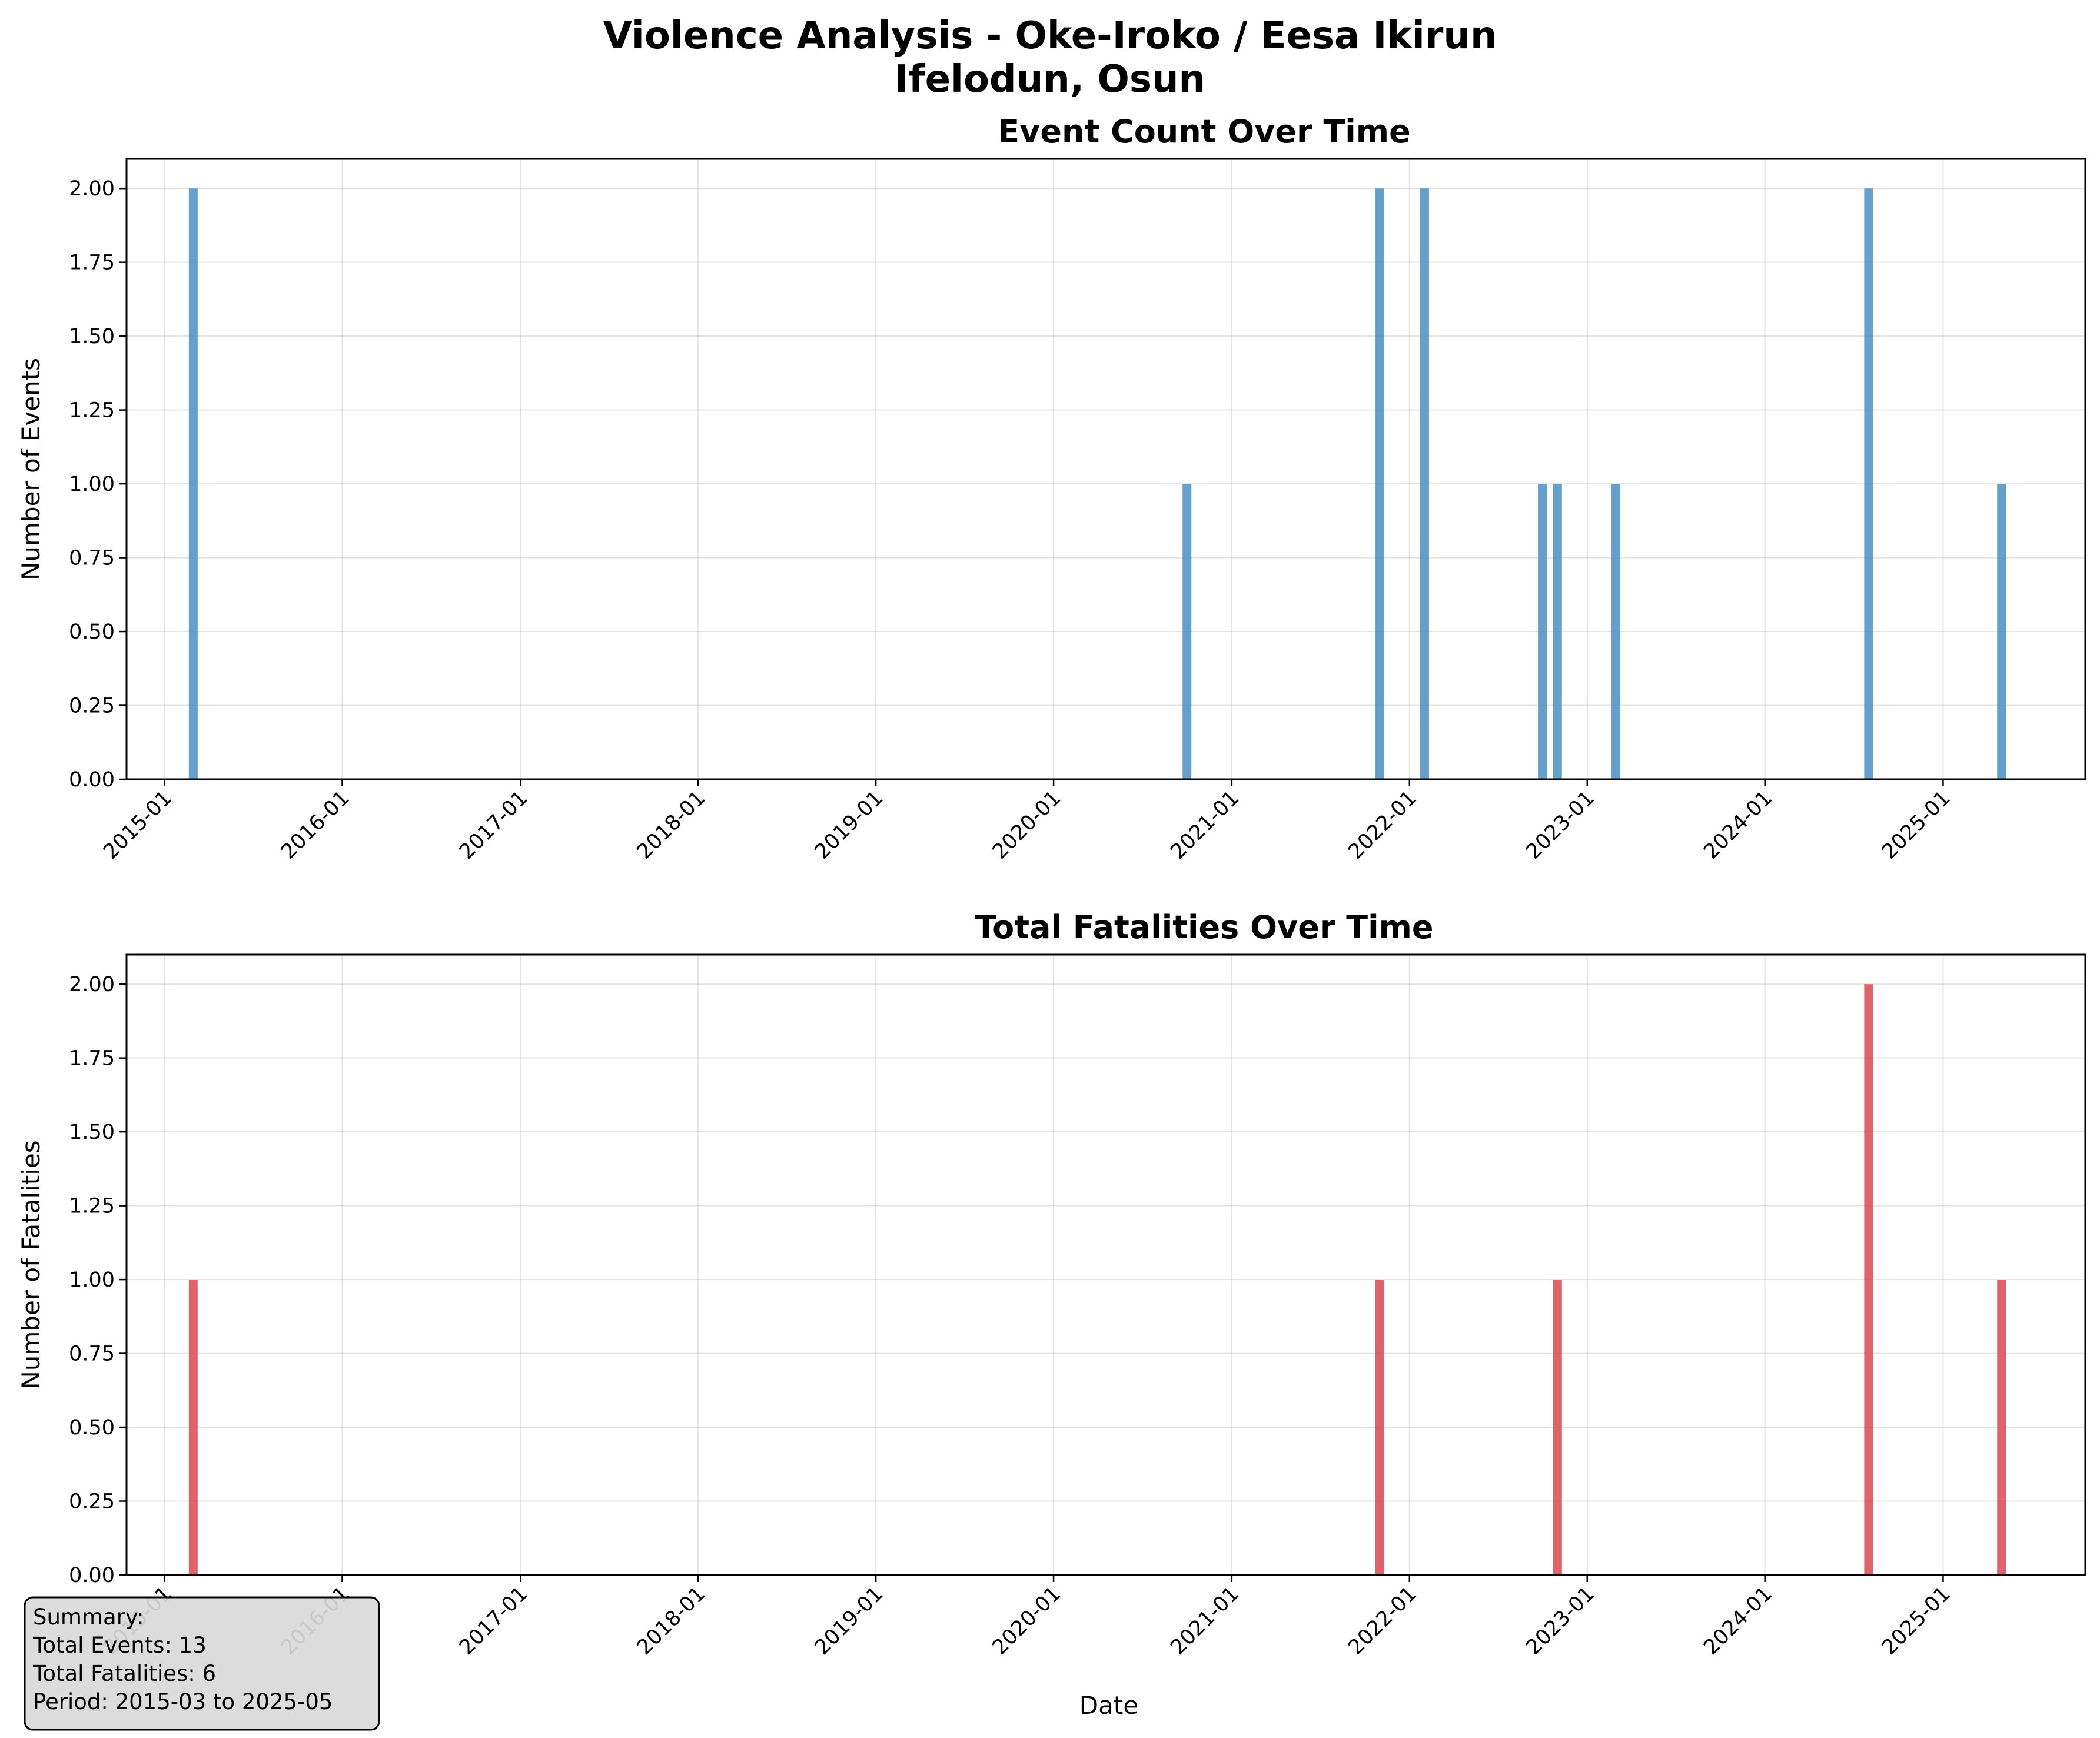 Image resolution: width=2100 pixels, height=1738 pixels. I want to click on fatalities-panel-title: Total Fatalities Over Time, so click(1204, 927).